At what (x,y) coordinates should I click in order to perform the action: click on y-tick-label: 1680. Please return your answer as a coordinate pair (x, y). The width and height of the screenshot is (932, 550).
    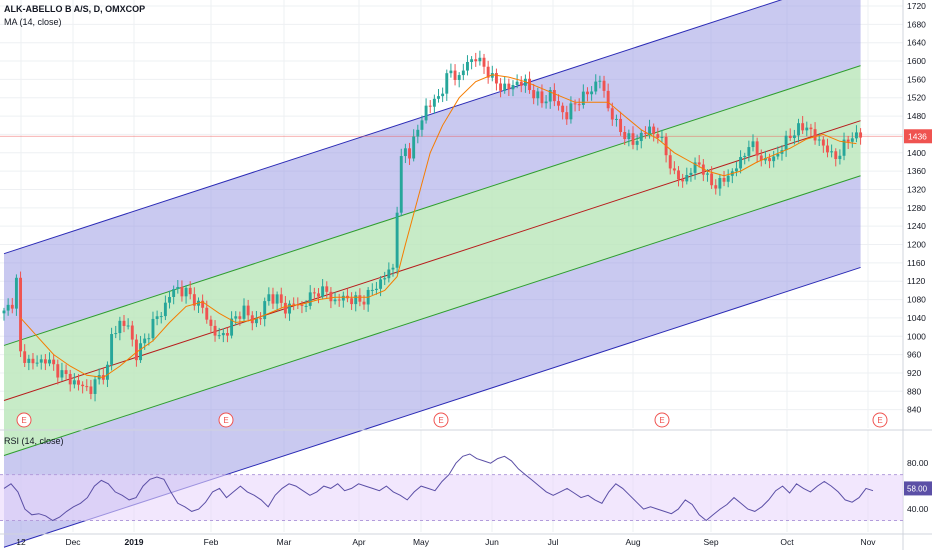
    Looking at the image, I should click on (916, 24).